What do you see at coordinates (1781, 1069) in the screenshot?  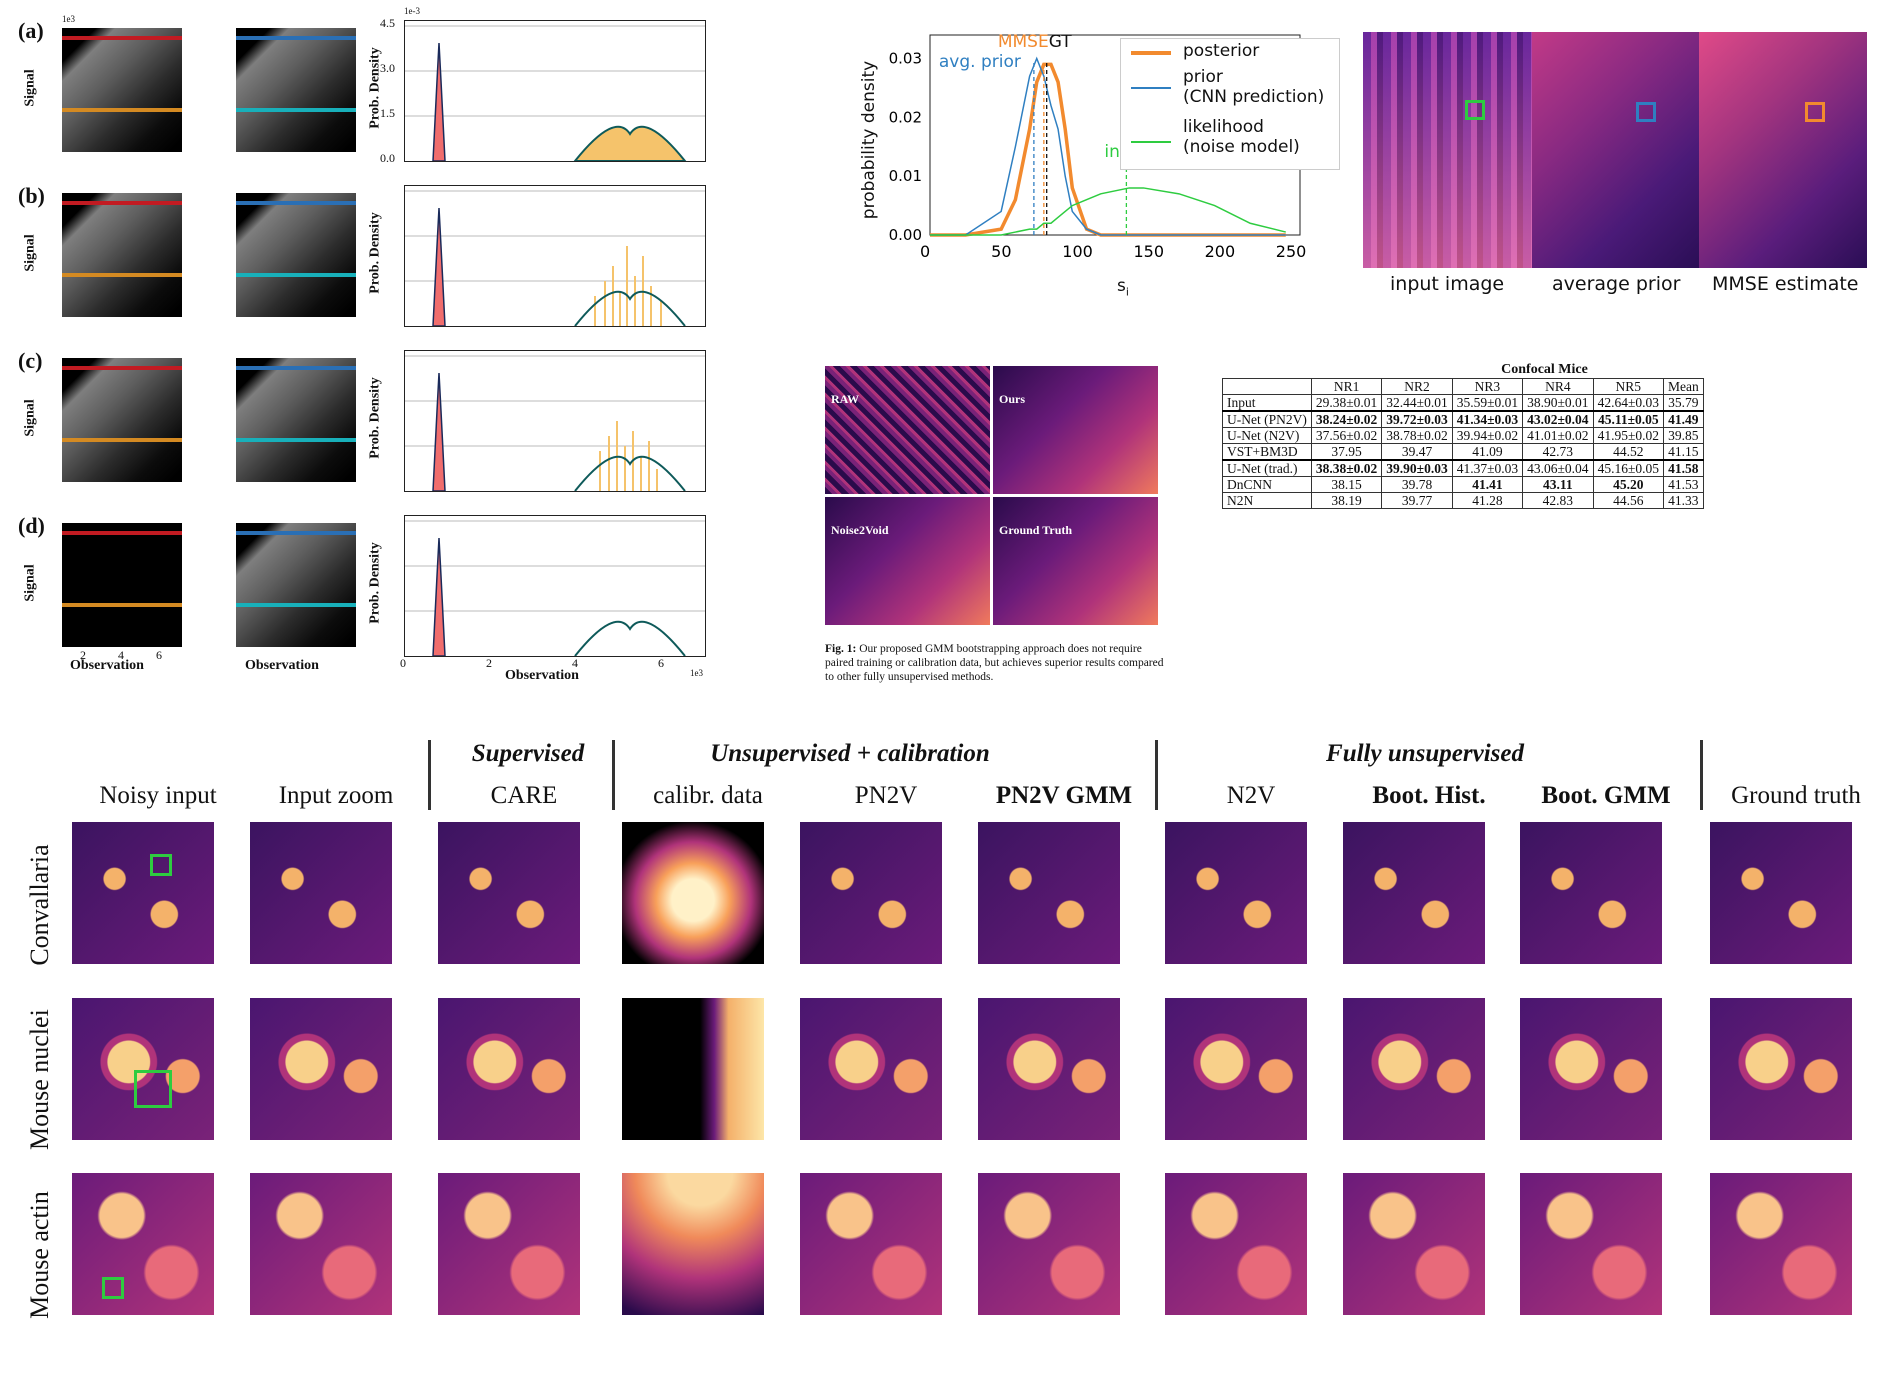 I see `result-image-mouse-nuclei-ground-truth` at bounding box center [1781, 1069].